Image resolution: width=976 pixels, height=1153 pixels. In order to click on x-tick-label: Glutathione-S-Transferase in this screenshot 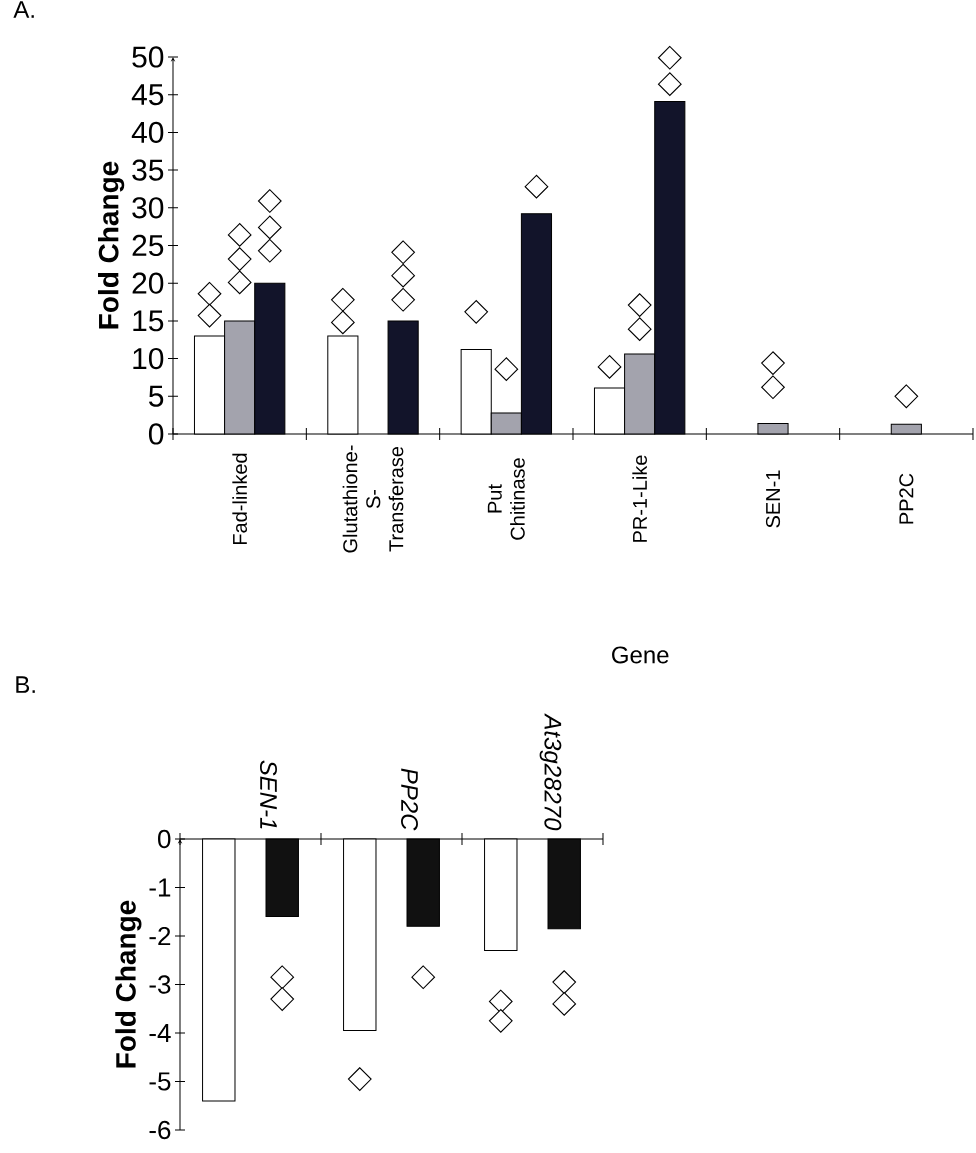, I will do `click(373, 499)`.